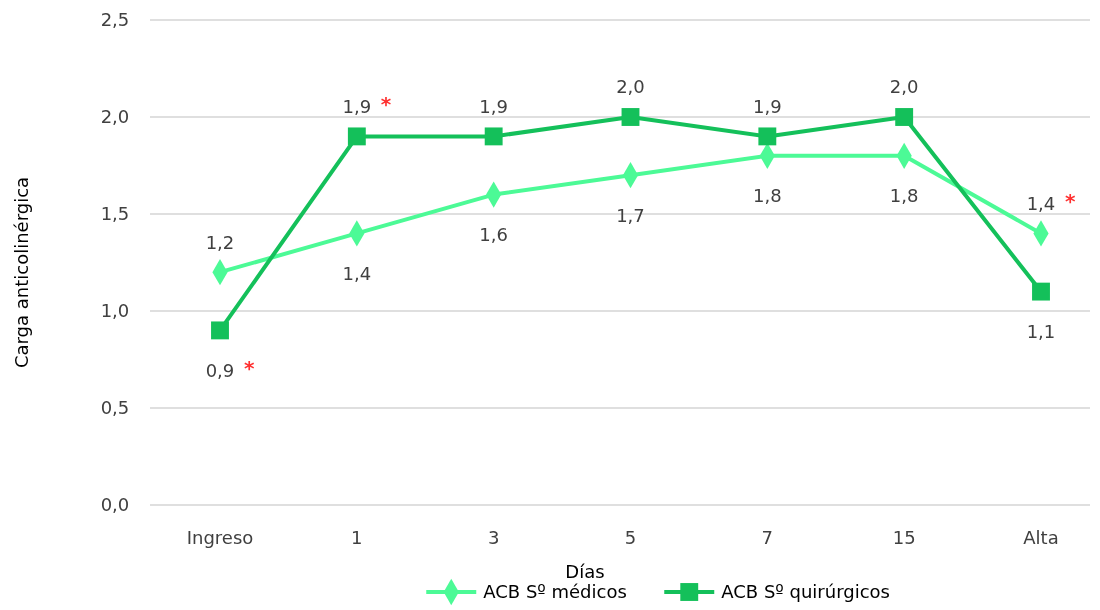 The height and width of the screenshot is (610, 1100). I want to click on legend-label: ACB Sº médicos, so click(555, 592).